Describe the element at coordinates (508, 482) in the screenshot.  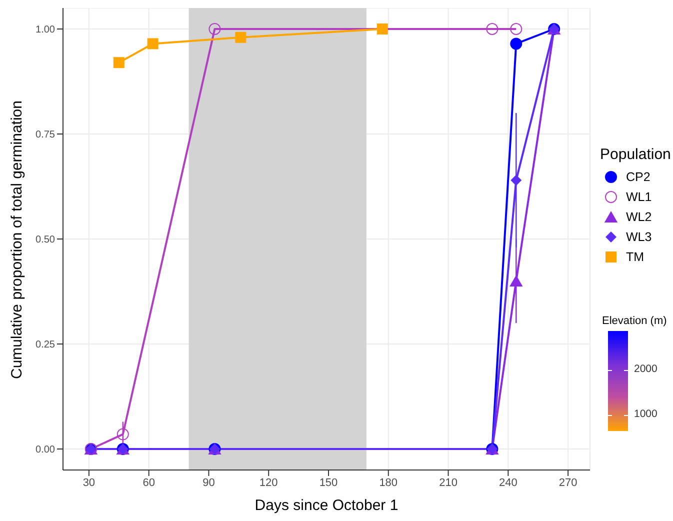
I see `x-tick-label: 240` at that location.